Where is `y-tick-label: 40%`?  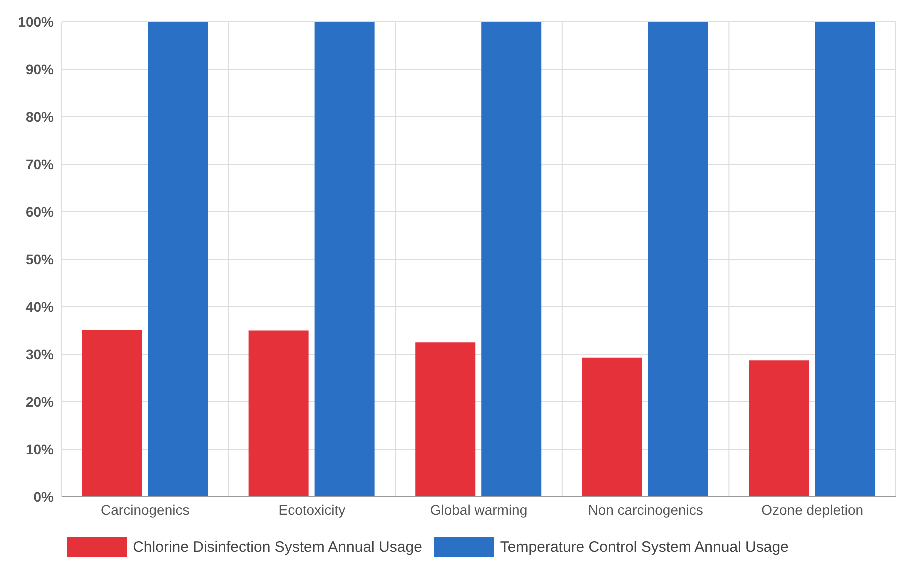
y-tick-label: 40% is located at coordinates (40, 306).